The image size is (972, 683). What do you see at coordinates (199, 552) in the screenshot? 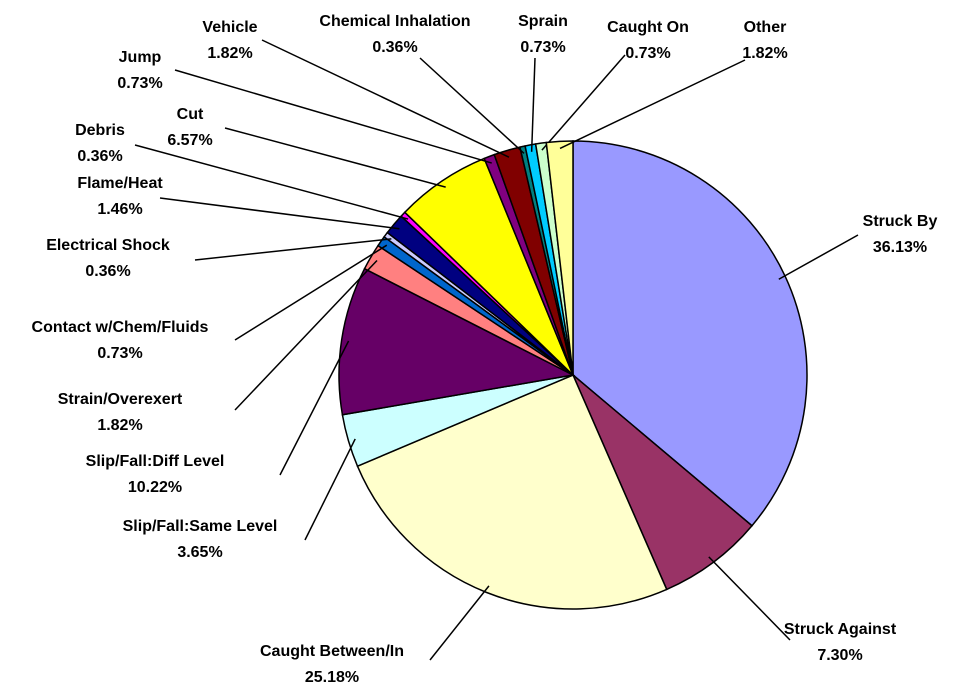
I see `slice-value-label: 3.65%` at bounding box center [199, 552].